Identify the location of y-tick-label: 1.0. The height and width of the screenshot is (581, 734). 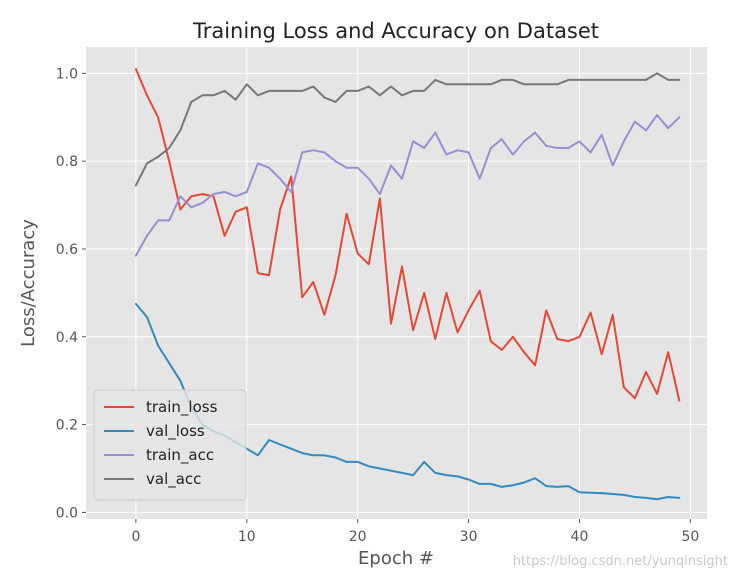
(67, 74).